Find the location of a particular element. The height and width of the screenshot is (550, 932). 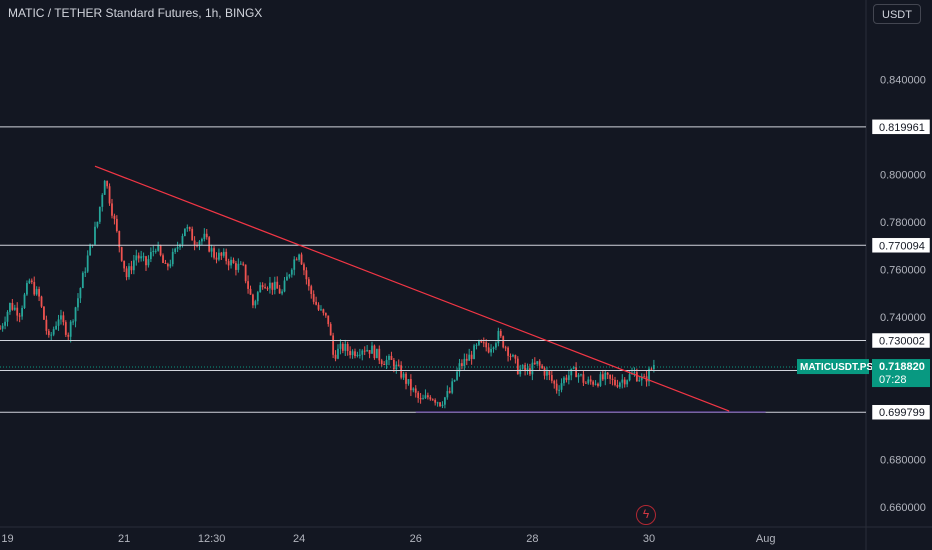

candle-countdown: 07:28 is located at coordinates (893, 380).